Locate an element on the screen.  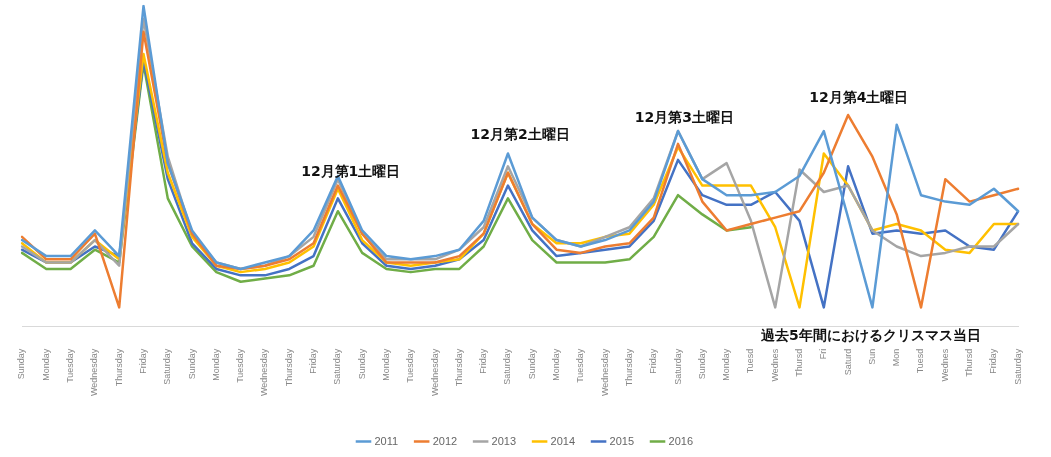
legend-label: 2011 is located at coordinates (386, 440).